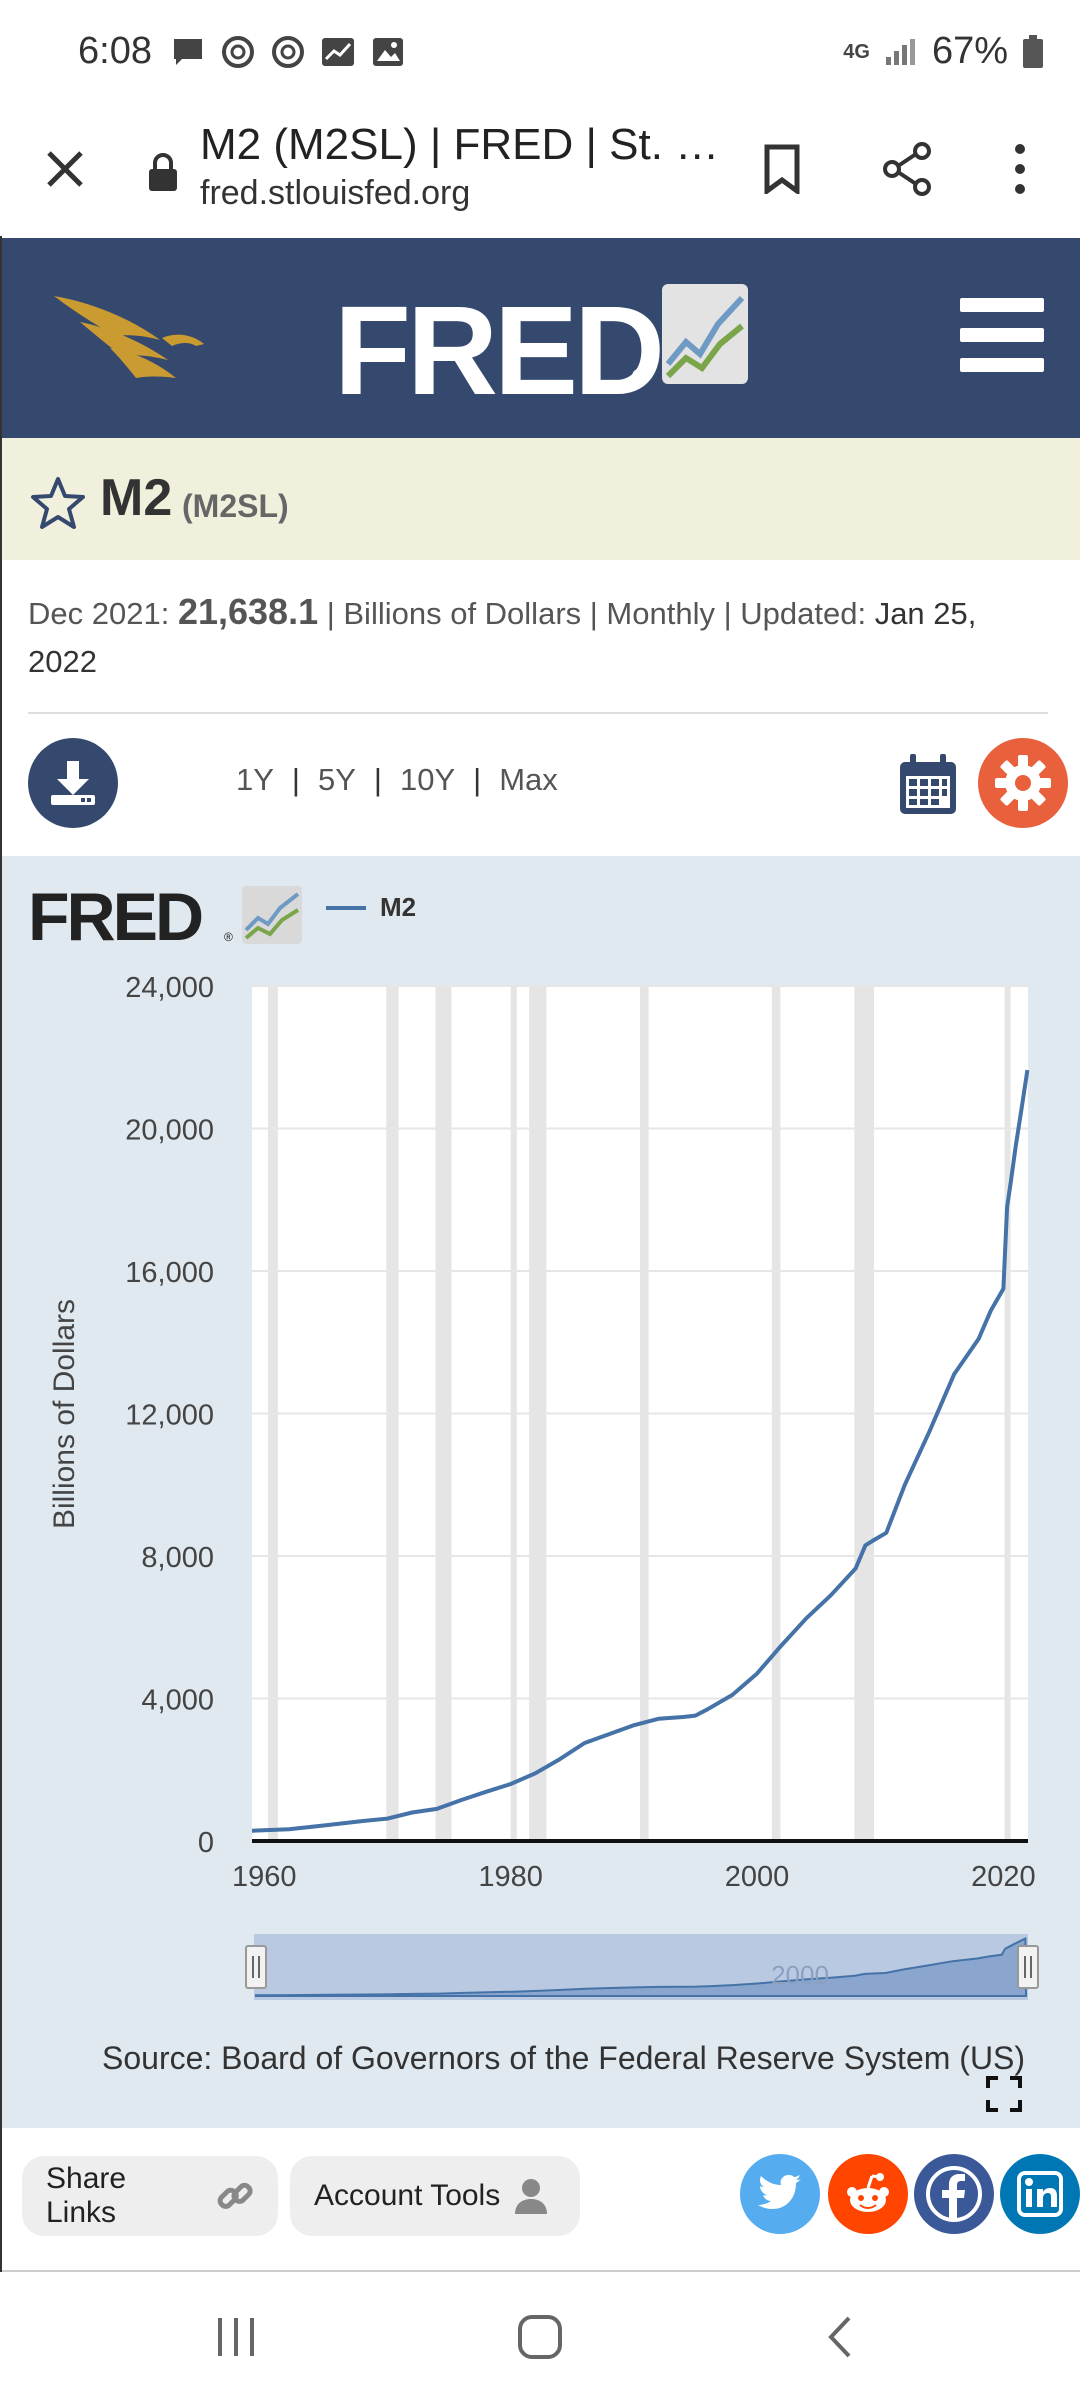  I want to click on divider, so click(538, 713).